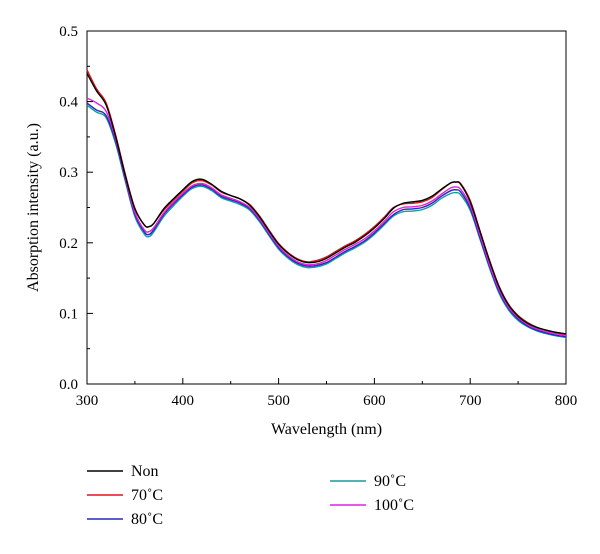 The image size is (600, 554). I want to click on legend: Non 70˚C 80˚C 90˚C 100˚C, so click(250, 495).